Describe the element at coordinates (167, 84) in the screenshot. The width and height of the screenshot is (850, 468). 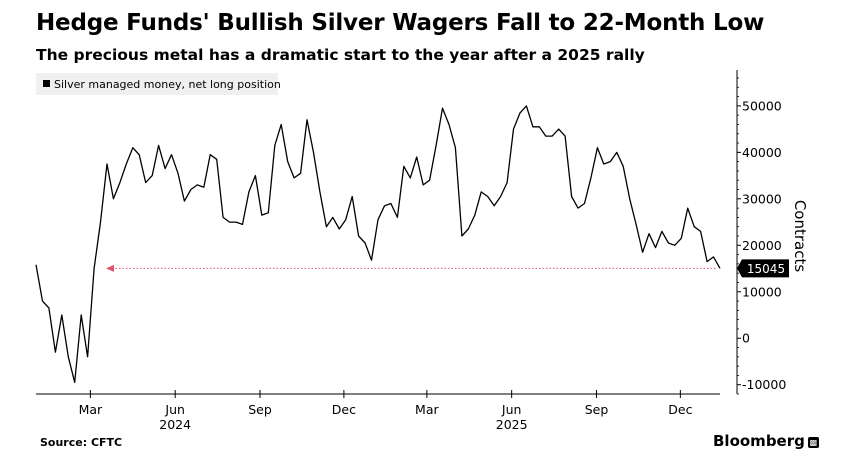
I see `legend-label: Silver managed money, net long position` at that location.